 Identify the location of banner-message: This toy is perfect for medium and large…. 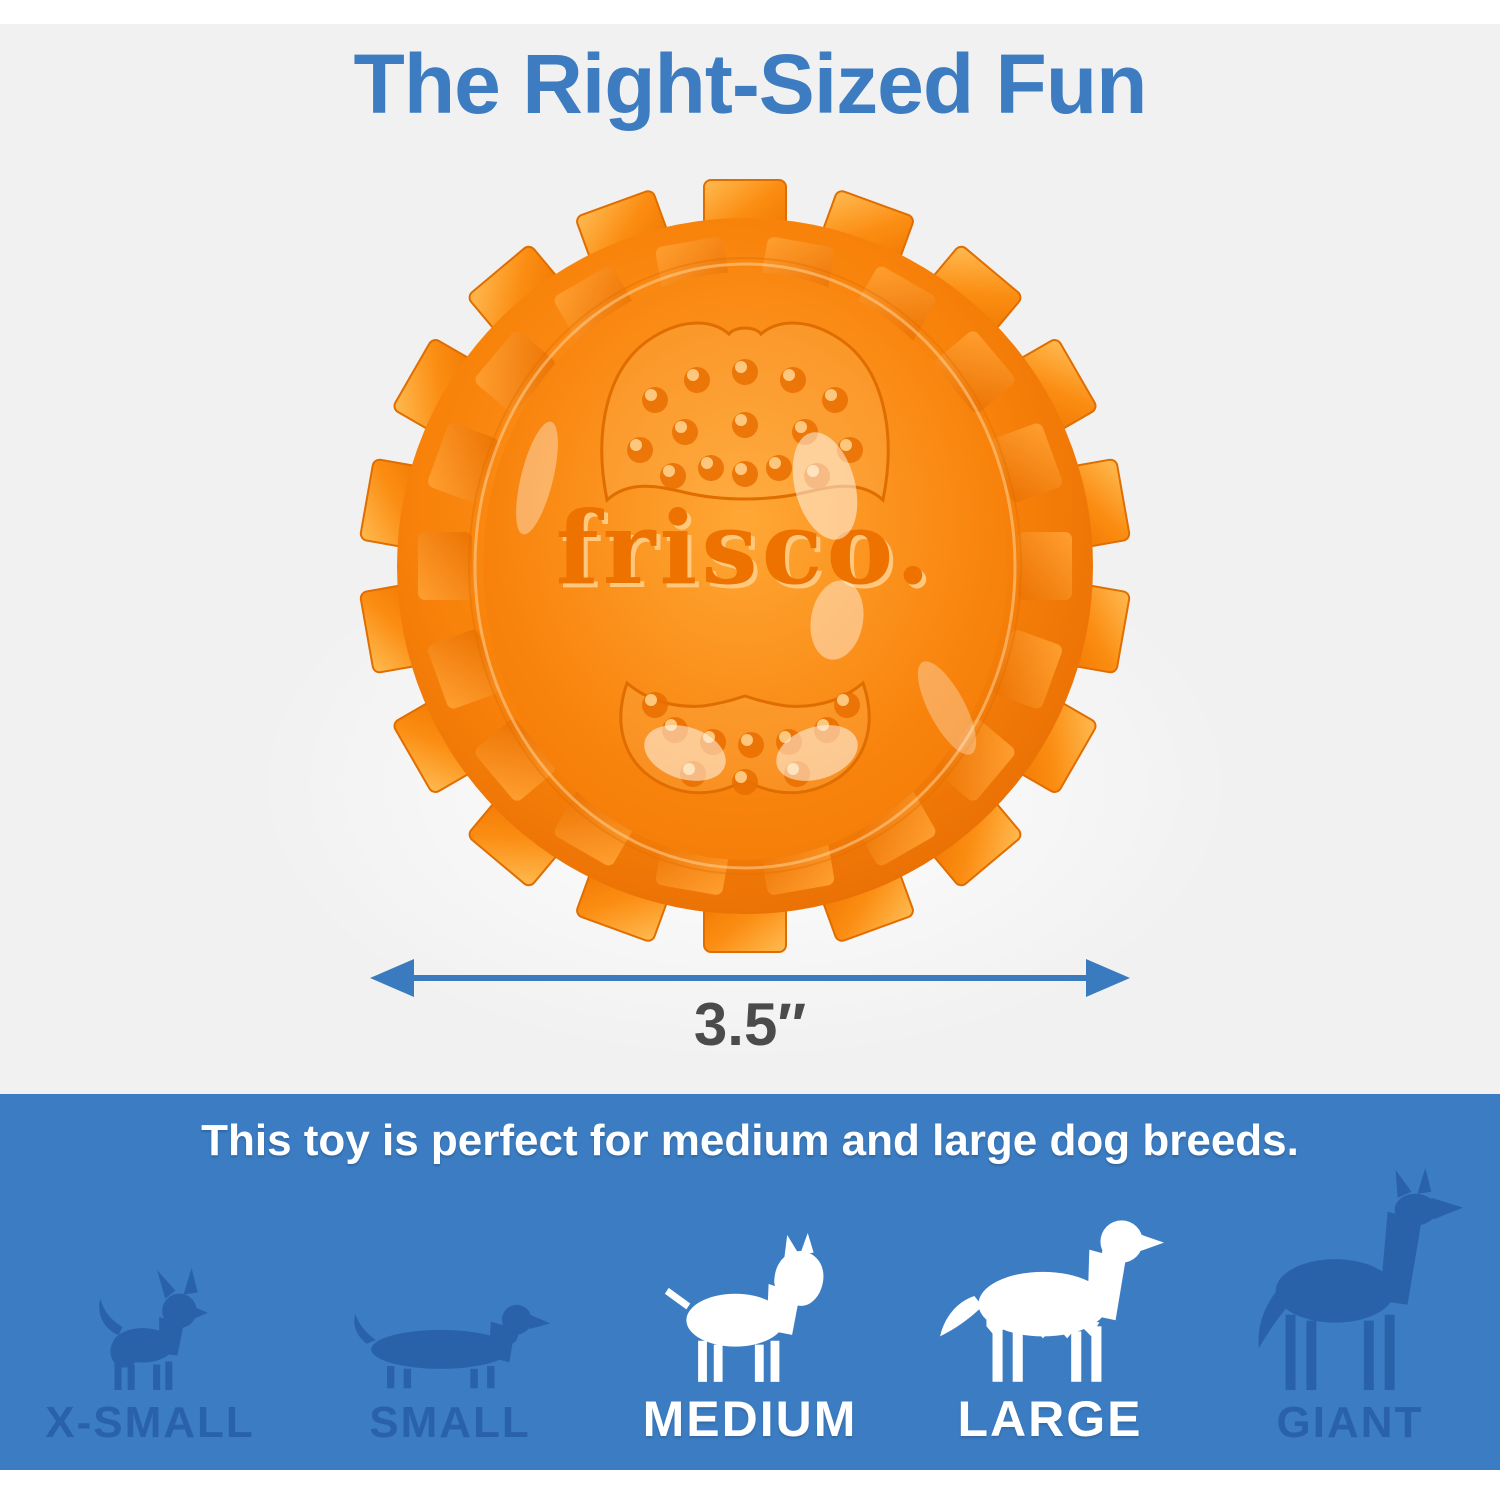
(750, 1140).